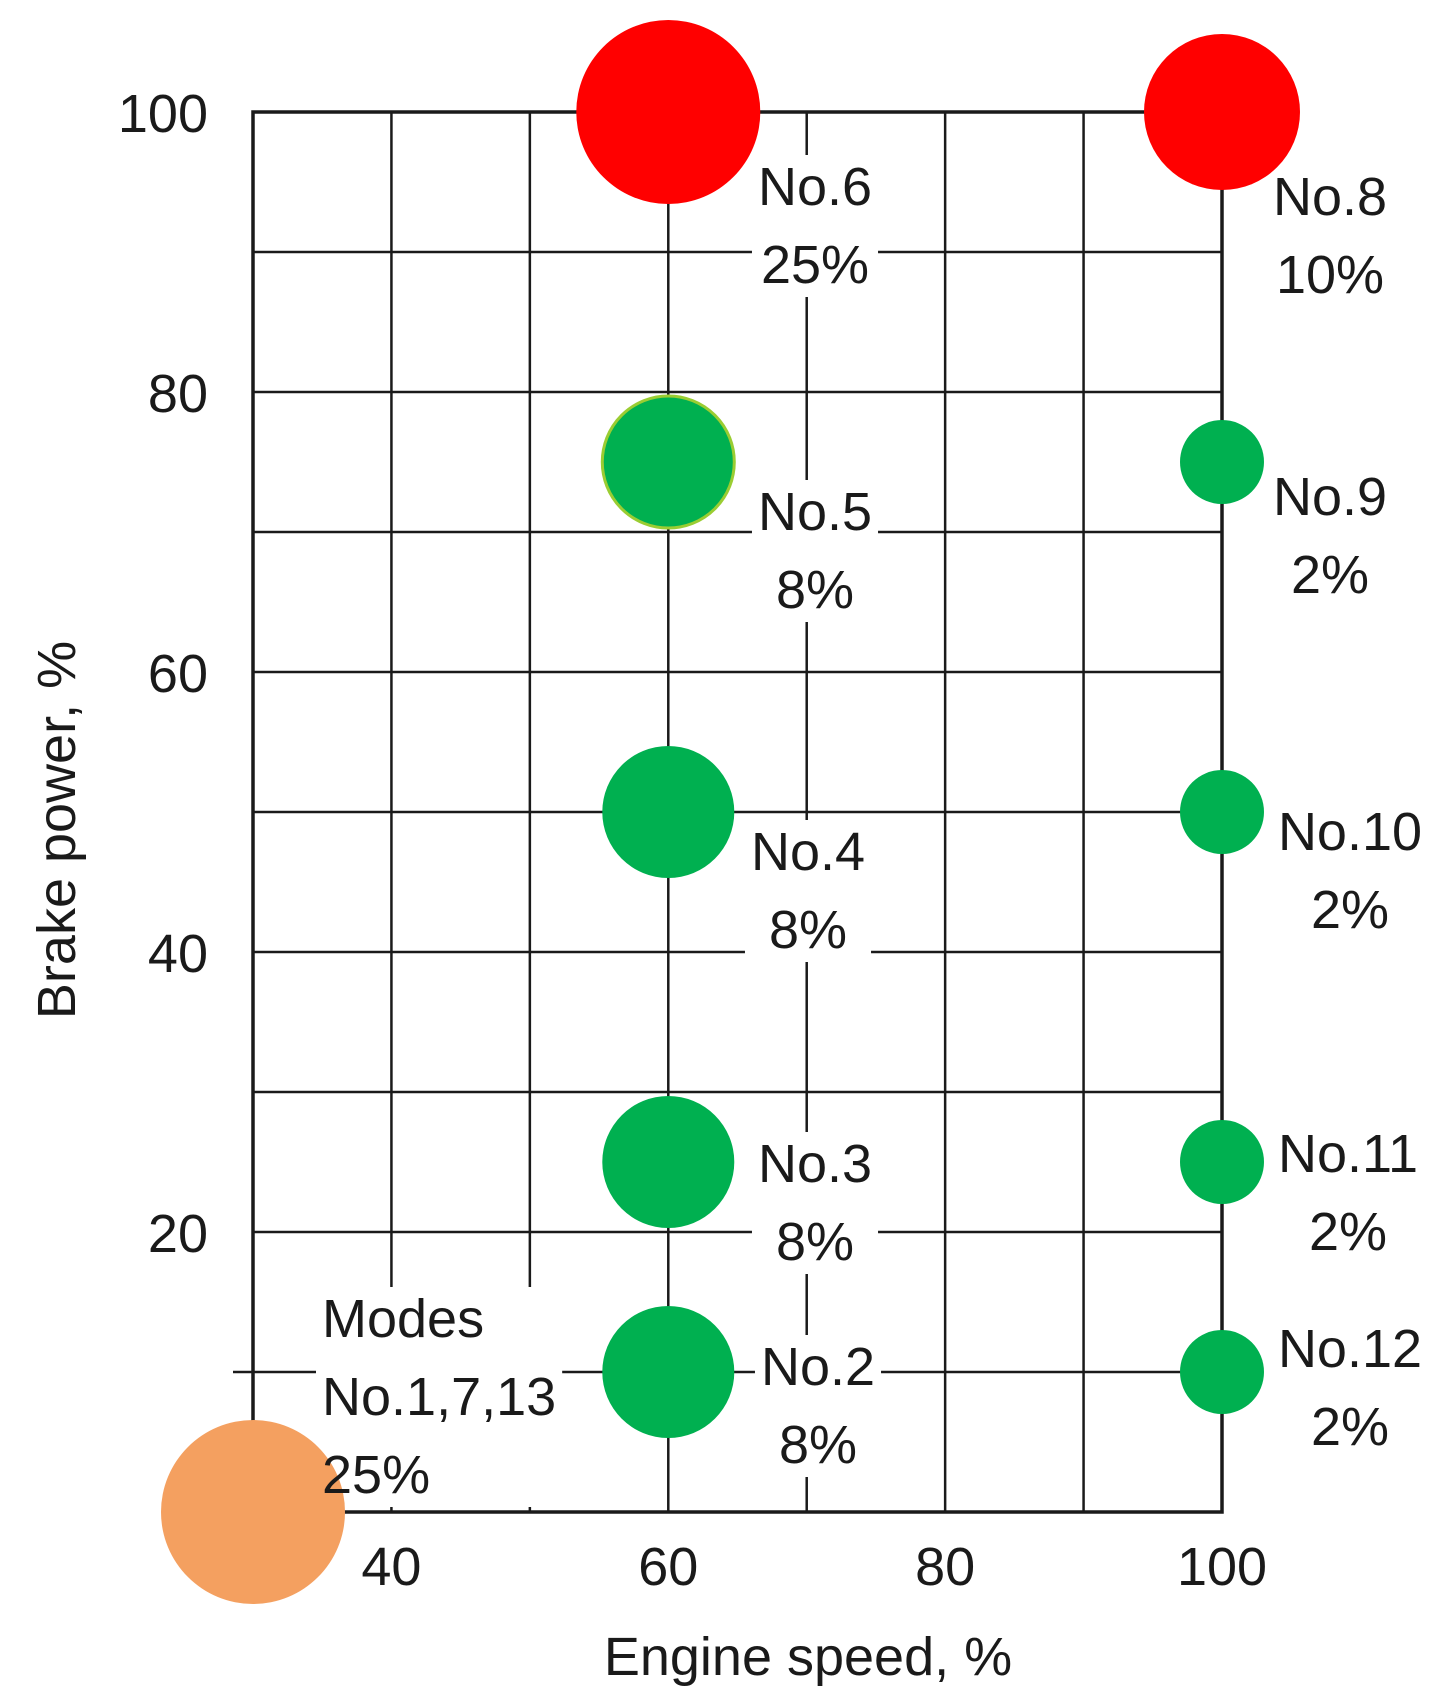 This screenshot has width=1455, height=1707. I want to click on point-label: No.9 2%, so click(1330, 536).